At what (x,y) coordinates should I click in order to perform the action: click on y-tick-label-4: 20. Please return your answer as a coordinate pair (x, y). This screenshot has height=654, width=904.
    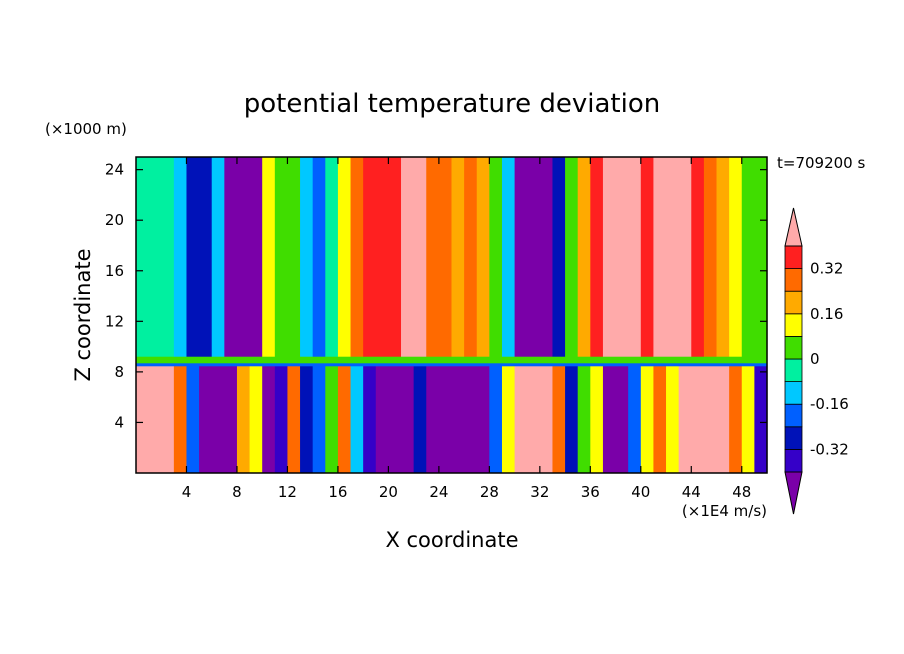
    Looking at the image, I should click on (114, 220).